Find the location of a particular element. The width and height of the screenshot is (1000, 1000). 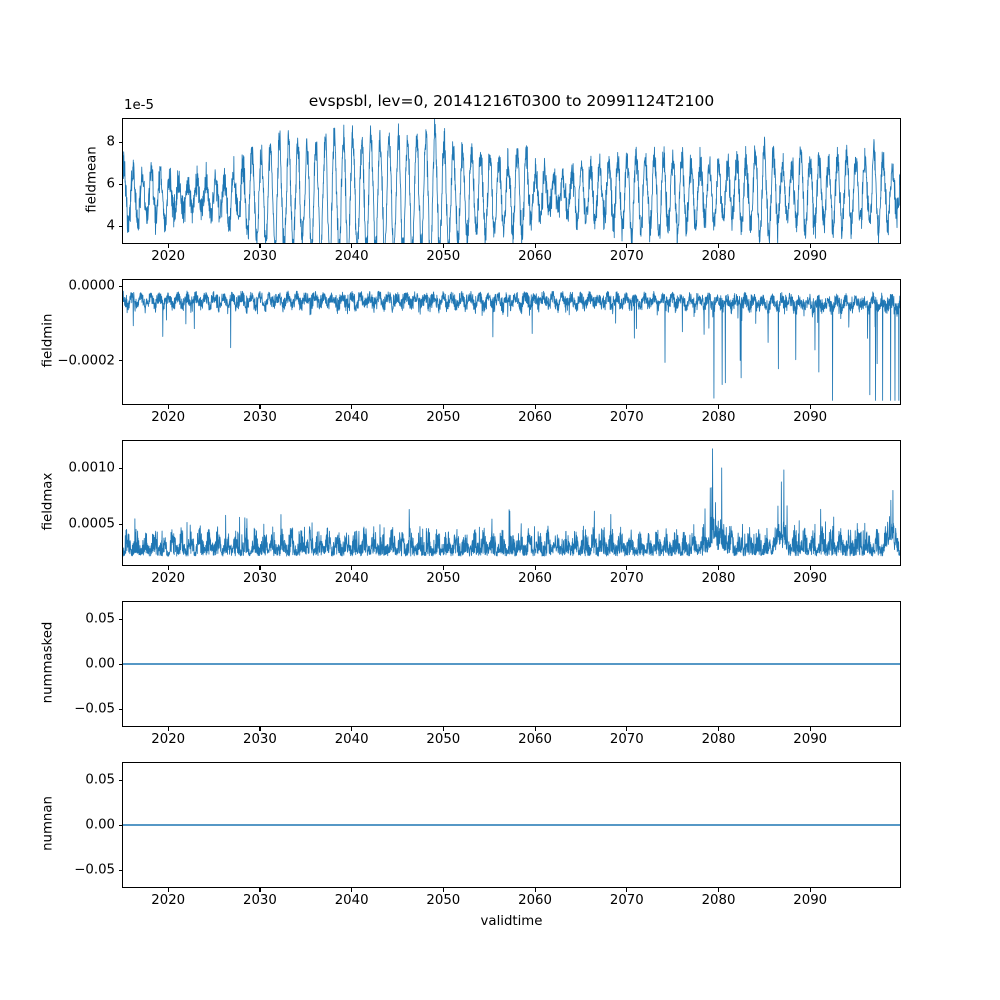

xtick-label-fieldmin-4: 2060 is located at coordinates (535, 417).